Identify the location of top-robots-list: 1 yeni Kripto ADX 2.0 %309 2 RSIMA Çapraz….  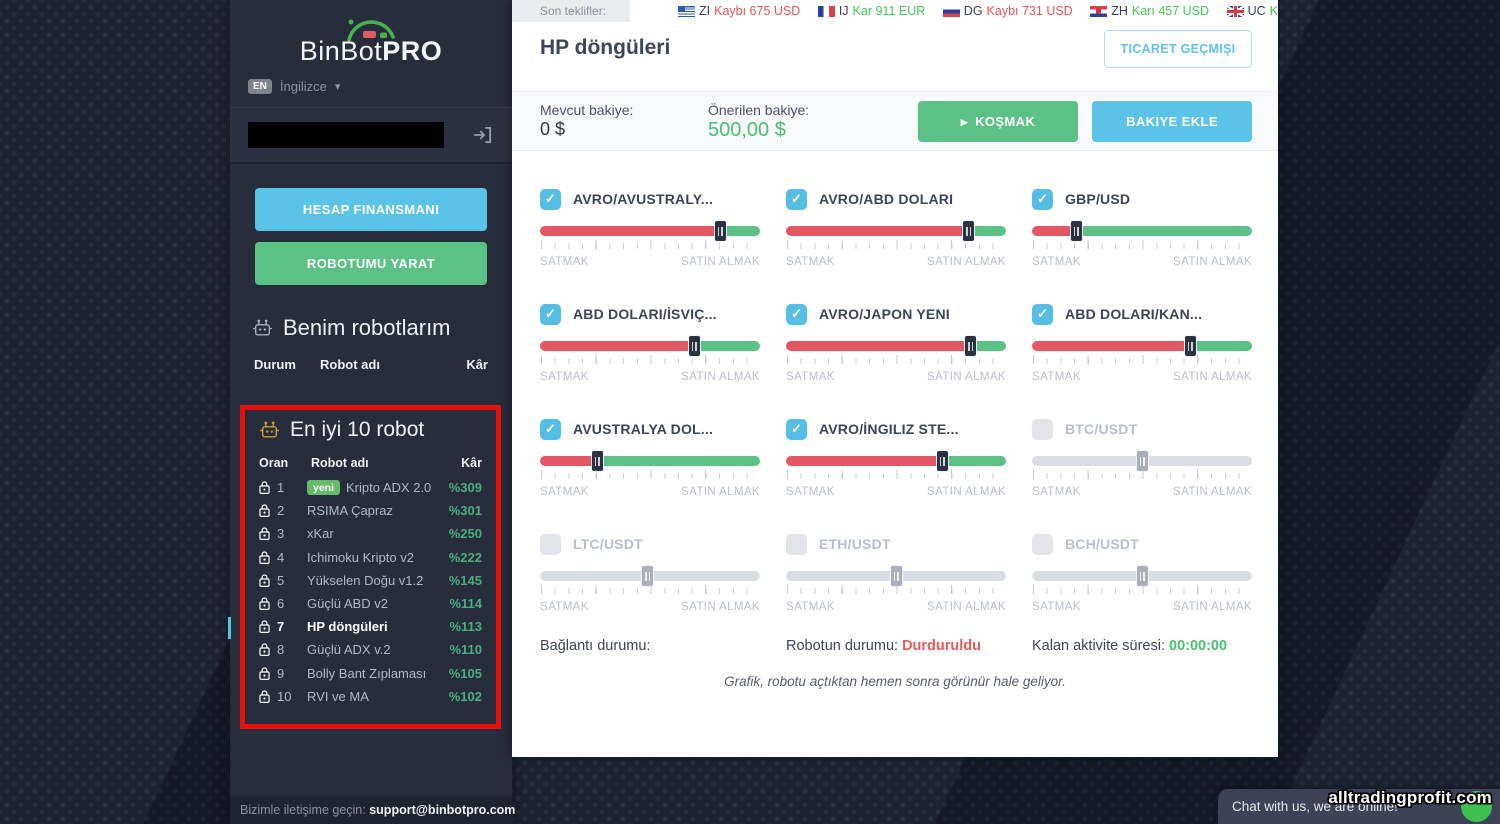
(370, 592).